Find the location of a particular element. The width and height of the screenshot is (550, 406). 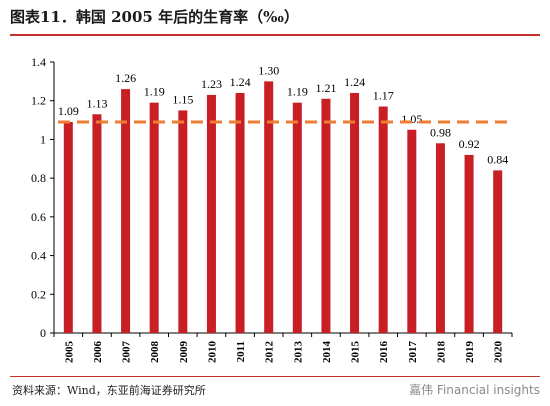

y-tick-label: 0.6 is located at coordinates (38, 217).